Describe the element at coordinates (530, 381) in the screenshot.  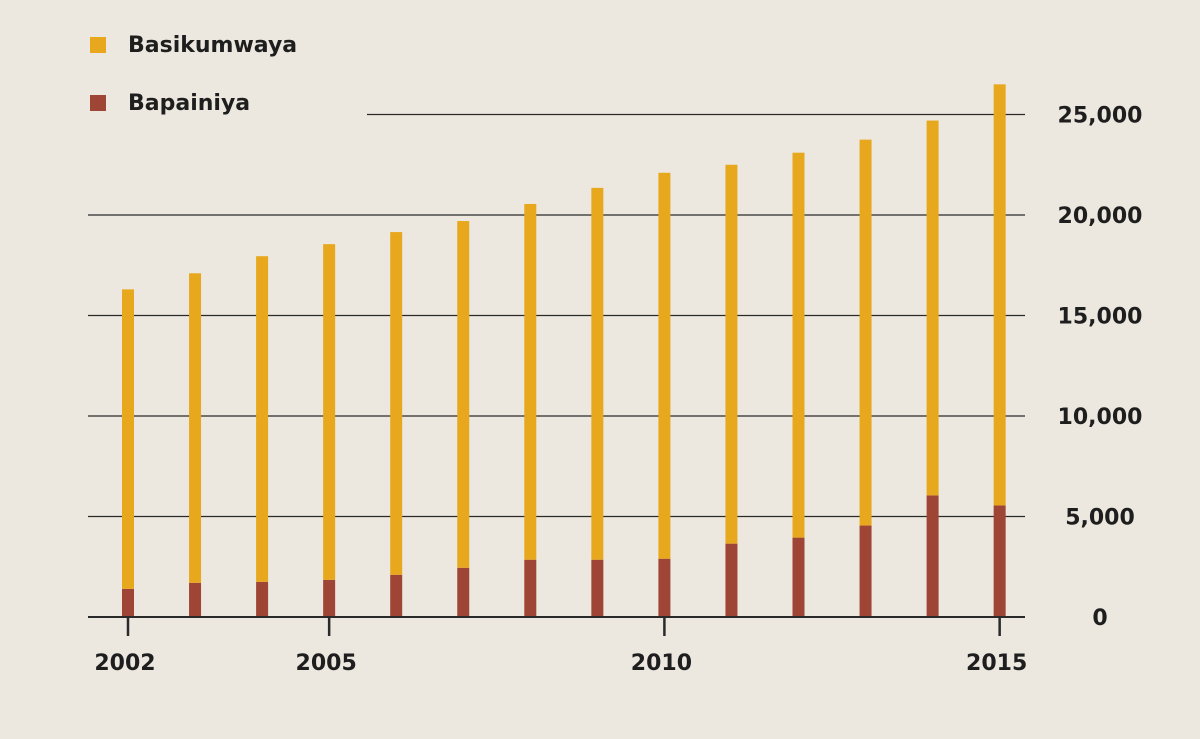
I see `bar-basikumwaya-2008` at that location.